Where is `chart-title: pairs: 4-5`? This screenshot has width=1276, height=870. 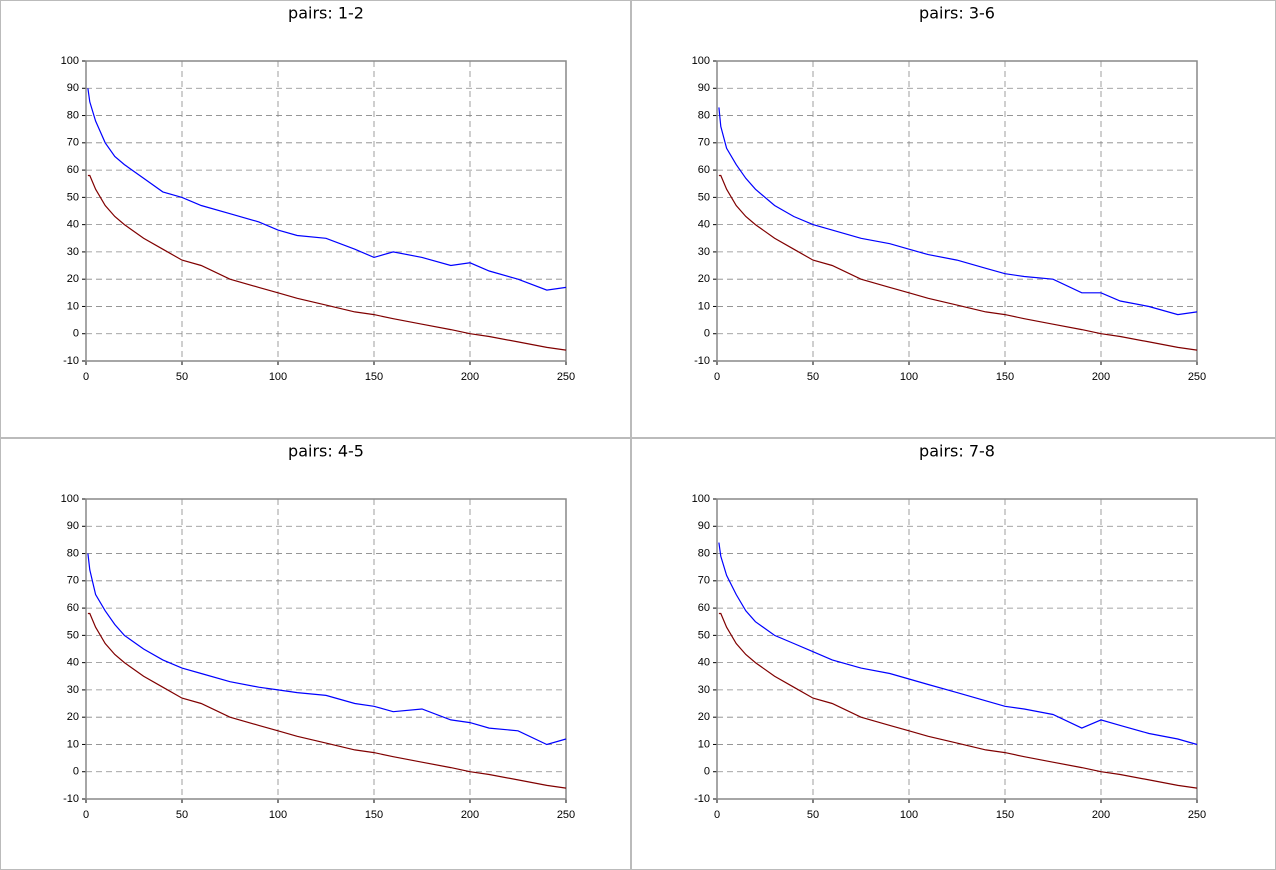 chart-title: pairs: 4-5 is located at coordinates (326, 451).